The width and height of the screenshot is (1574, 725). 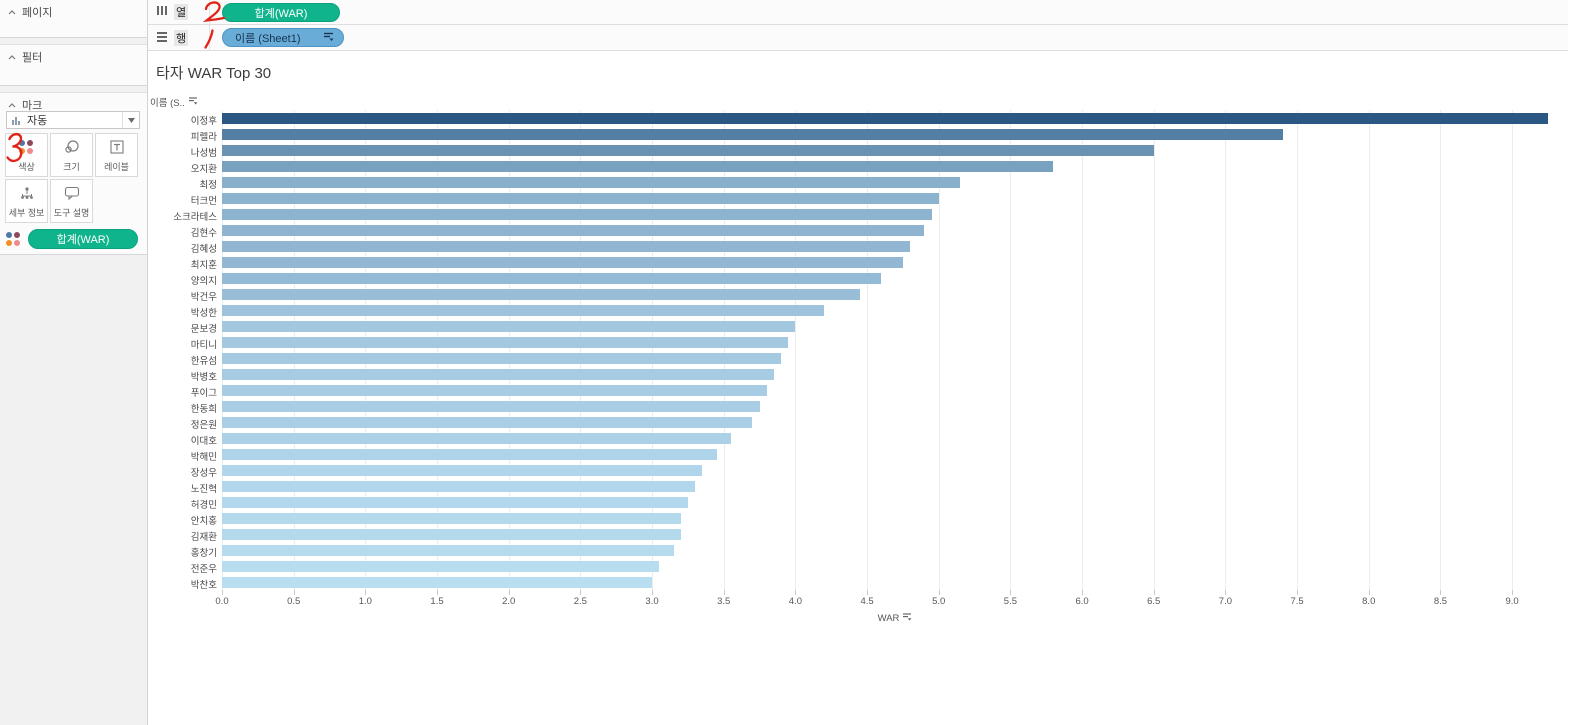 What do you see at coordinates (858, 38) in the screenshot?
I see `rows-shelf: 행 이름 (Sheet1)` at bounding box center [858, 38].